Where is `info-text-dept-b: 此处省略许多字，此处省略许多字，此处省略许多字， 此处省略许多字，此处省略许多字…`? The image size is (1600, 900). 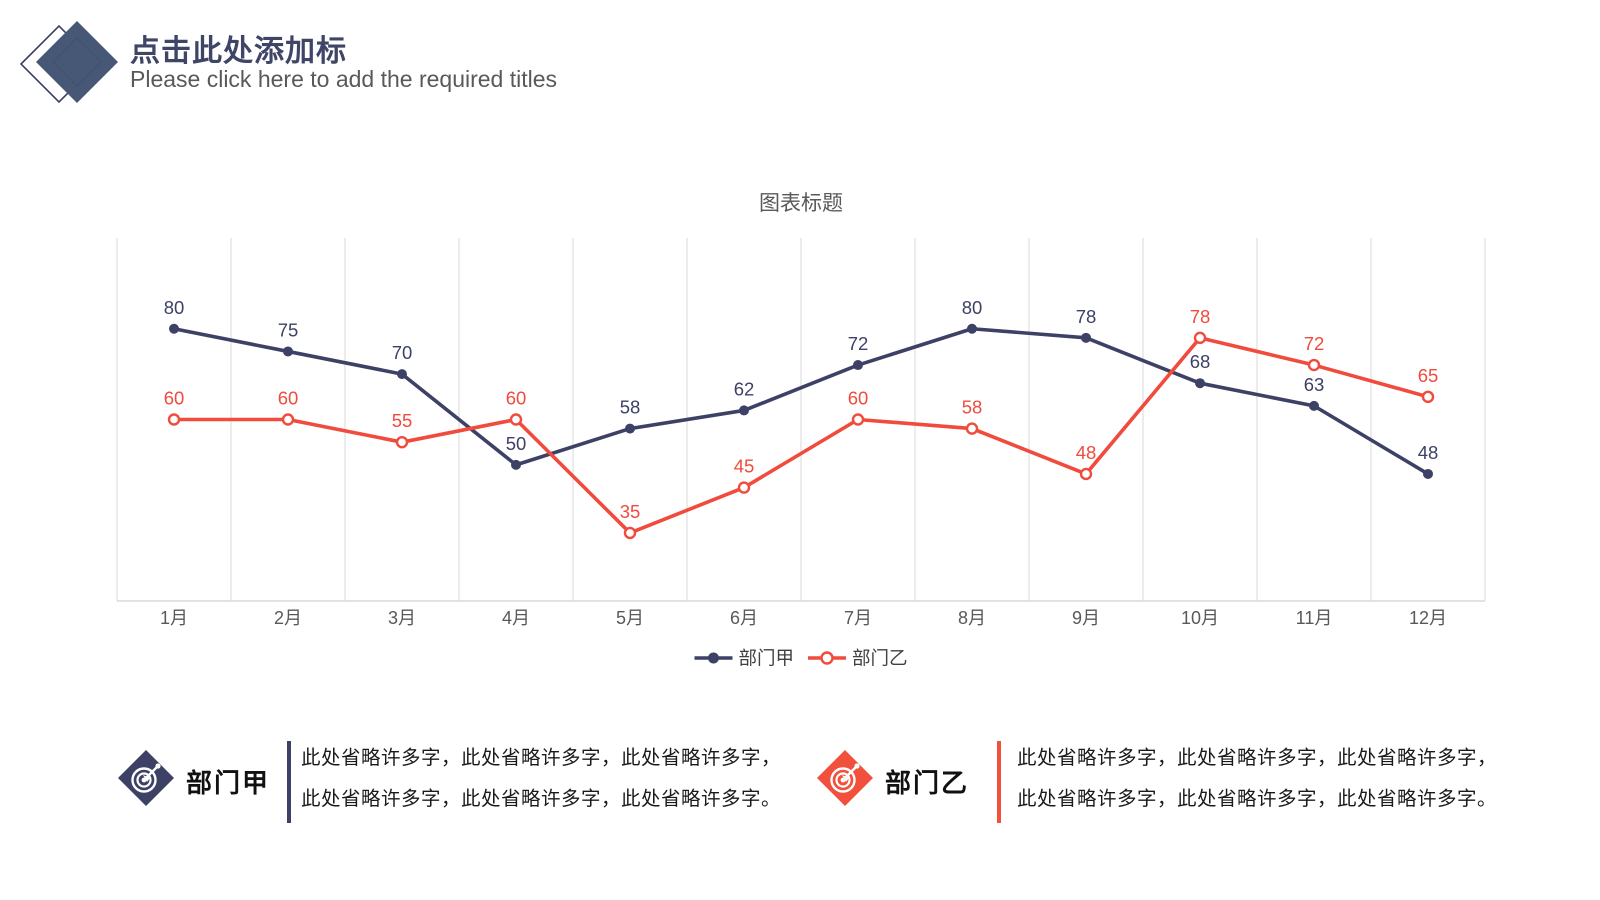
info-text-dept-b: 此处省略许多字，此处省略许多字，此处省略许多字， 此处省略许多字，此处省略许多字… is located at coordinates (1257, 779).